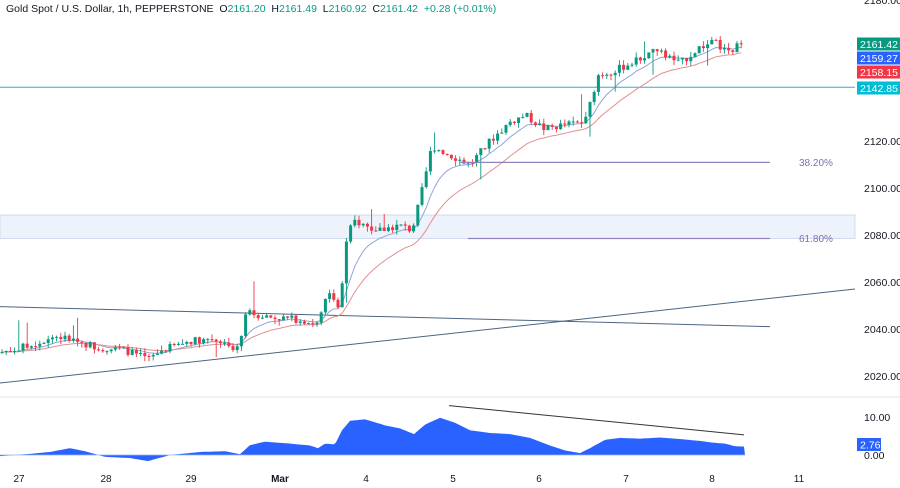 Image resolution: width=900 pixels, height=488 pixels. I want to click on time-tick-label: Mar, so click(280, 479).